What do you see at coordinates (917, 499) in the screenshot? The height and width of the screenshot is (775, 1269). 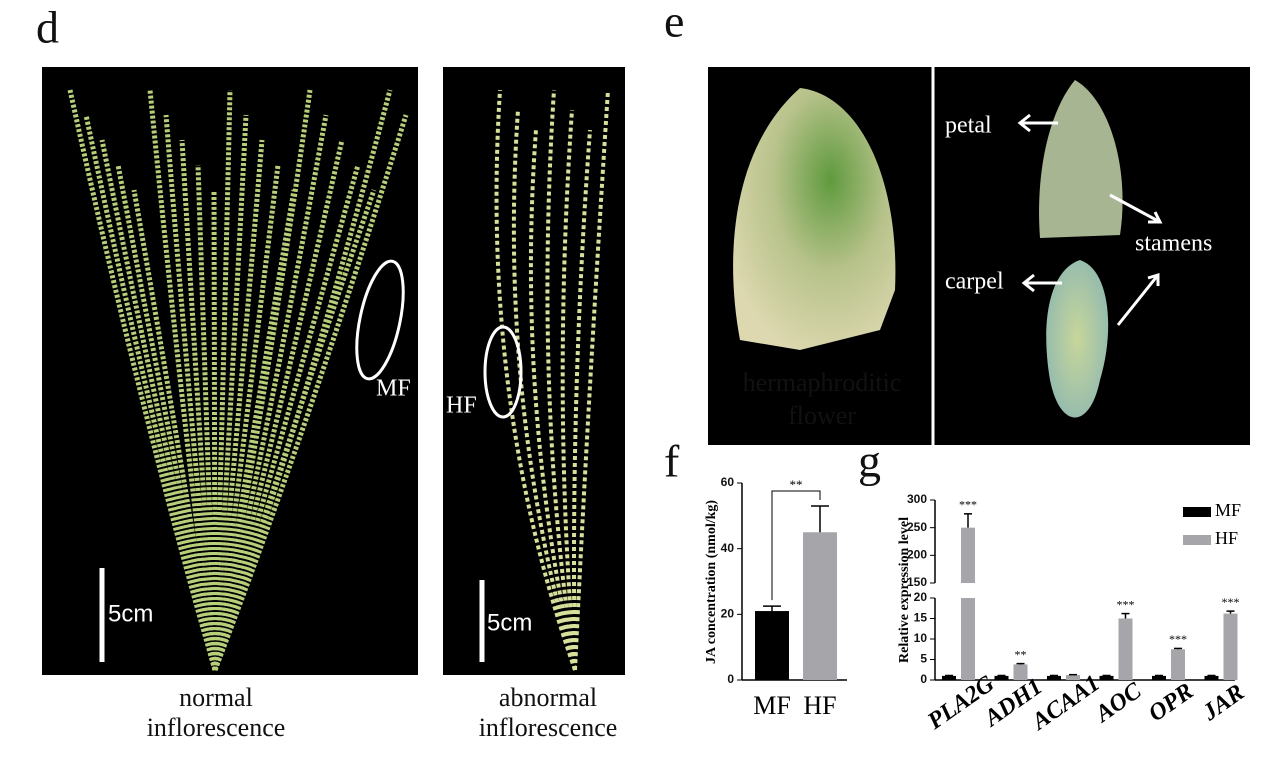 I see `y-tick-label: 300` at bounding box center [917, 499].